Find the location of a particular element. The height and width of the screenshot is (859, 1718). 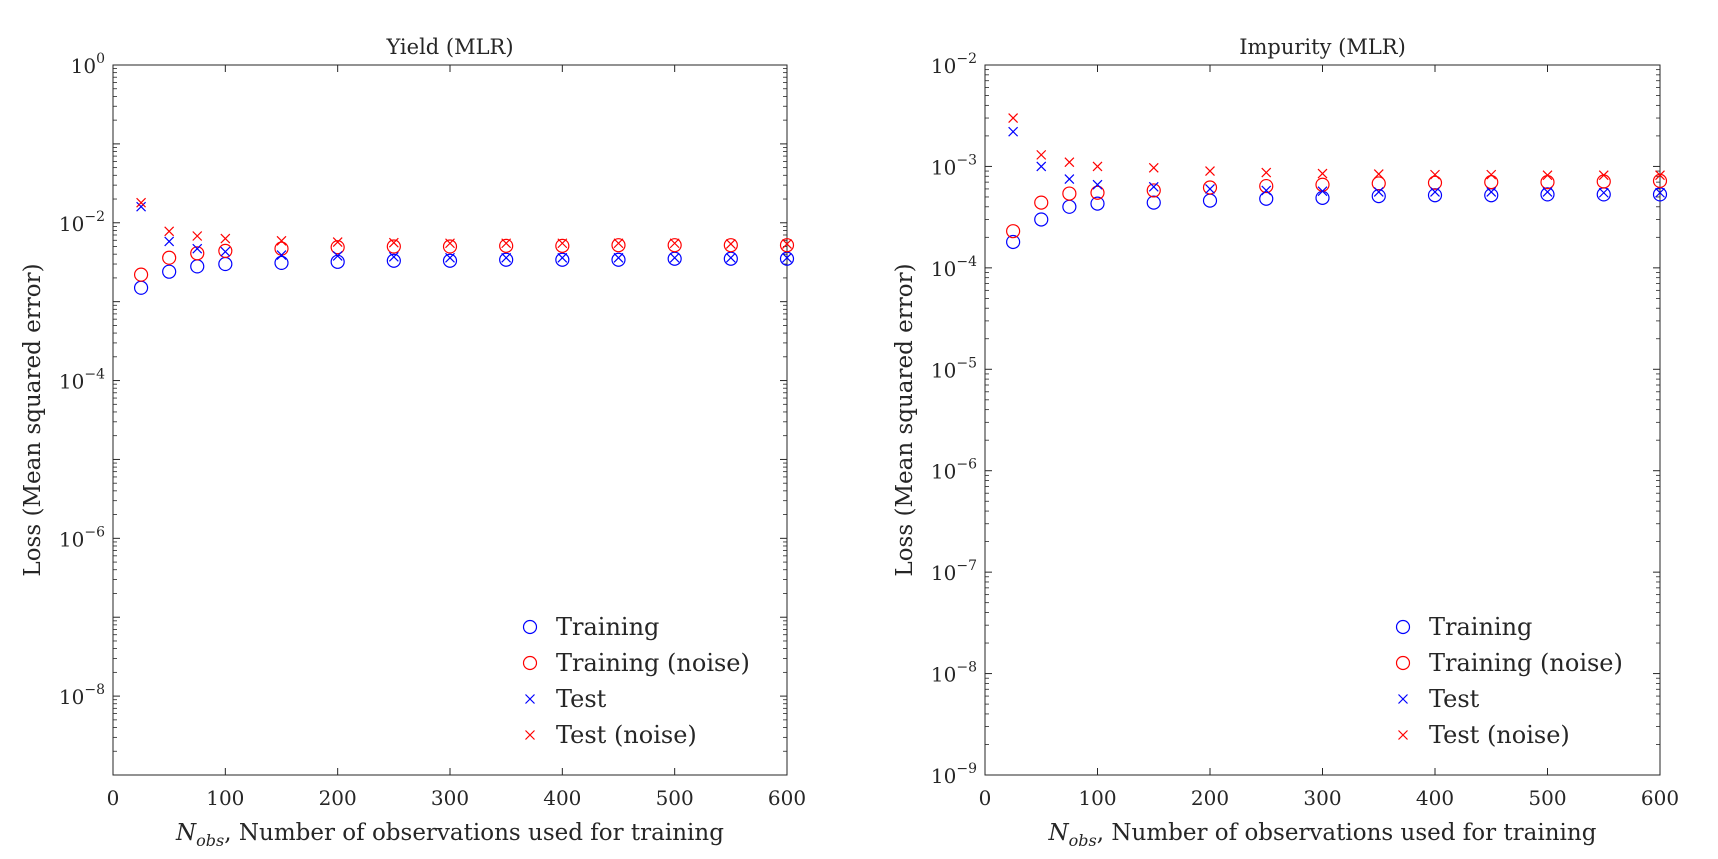

chart1-y-tick-exponent: −8 is located at coordinates (966, 668).